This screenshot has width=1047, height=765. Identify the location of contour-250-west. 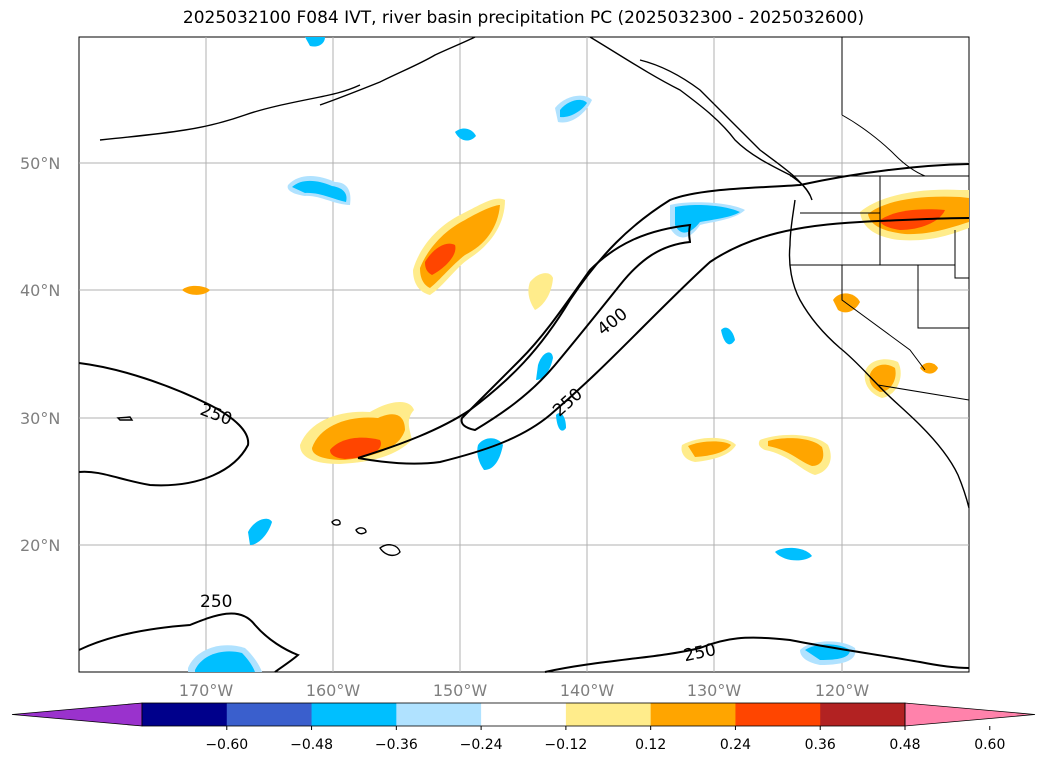
(164, 424).